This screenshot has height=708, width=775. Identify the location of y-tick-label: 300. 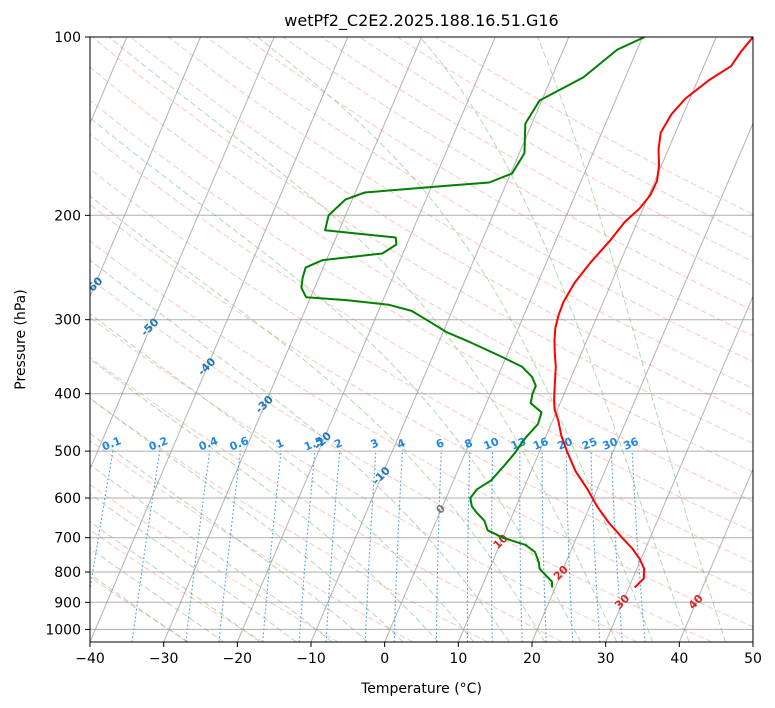
(67, 321).